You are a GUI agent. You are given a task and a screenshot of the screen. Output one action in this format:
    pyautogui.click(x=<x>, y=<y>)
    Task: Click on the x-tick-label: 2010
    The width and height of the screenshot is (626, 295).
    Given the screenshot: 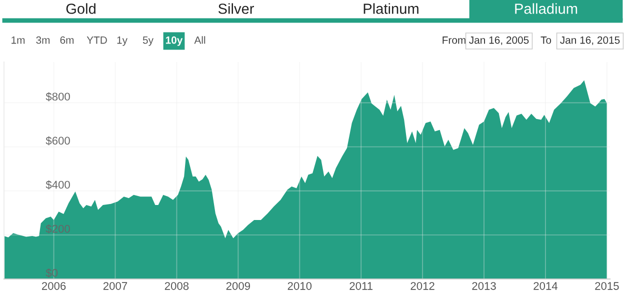 What is the action you would take?
    pyautogui.click(x=300, y=286)
    